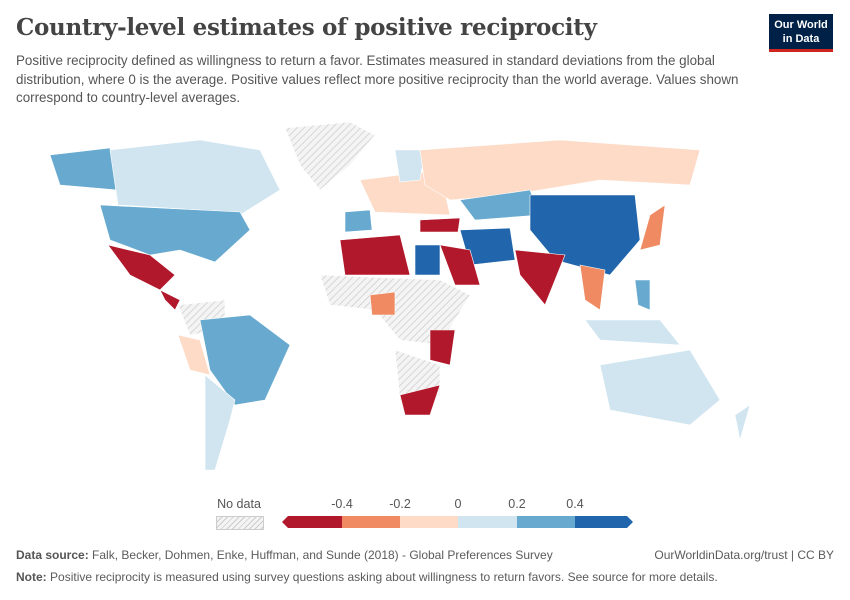  I want to click on note-label: Note:, so click(31, 577).